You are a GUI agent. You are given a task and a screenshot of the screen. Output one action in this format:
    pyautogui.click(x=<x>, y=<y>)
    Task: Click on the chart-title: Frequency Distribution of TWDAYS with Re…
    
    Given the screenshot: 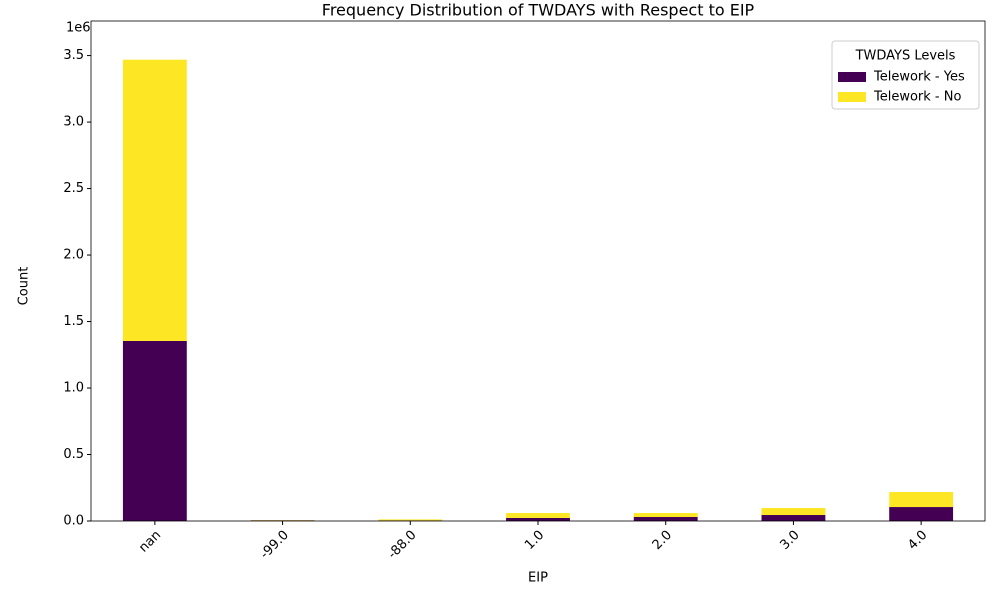 What is the action you would take?
    pyautogui.click(x=538, y=10)
    